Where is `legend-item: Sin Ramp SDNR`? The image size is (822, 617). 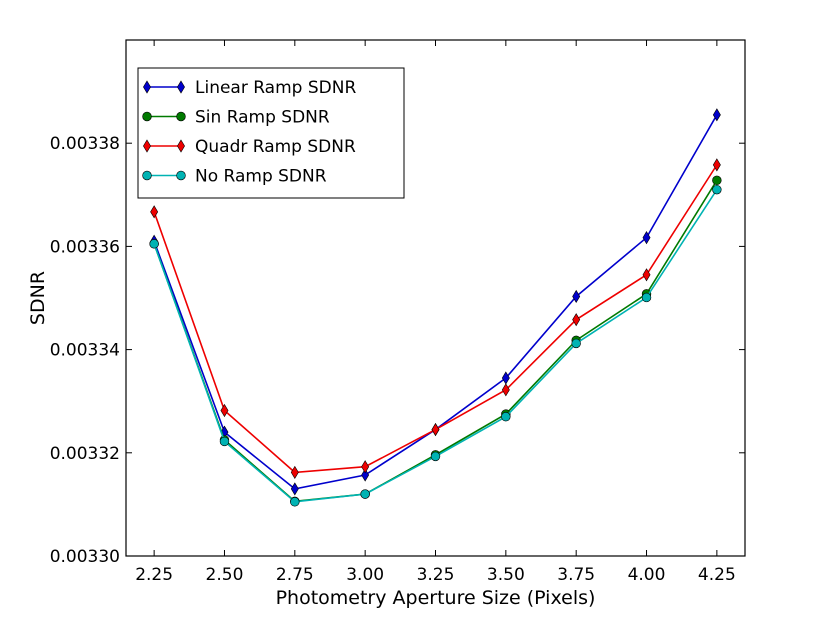 legend-item: Sin Ramp SDNR is located at coordinates (236, 118).